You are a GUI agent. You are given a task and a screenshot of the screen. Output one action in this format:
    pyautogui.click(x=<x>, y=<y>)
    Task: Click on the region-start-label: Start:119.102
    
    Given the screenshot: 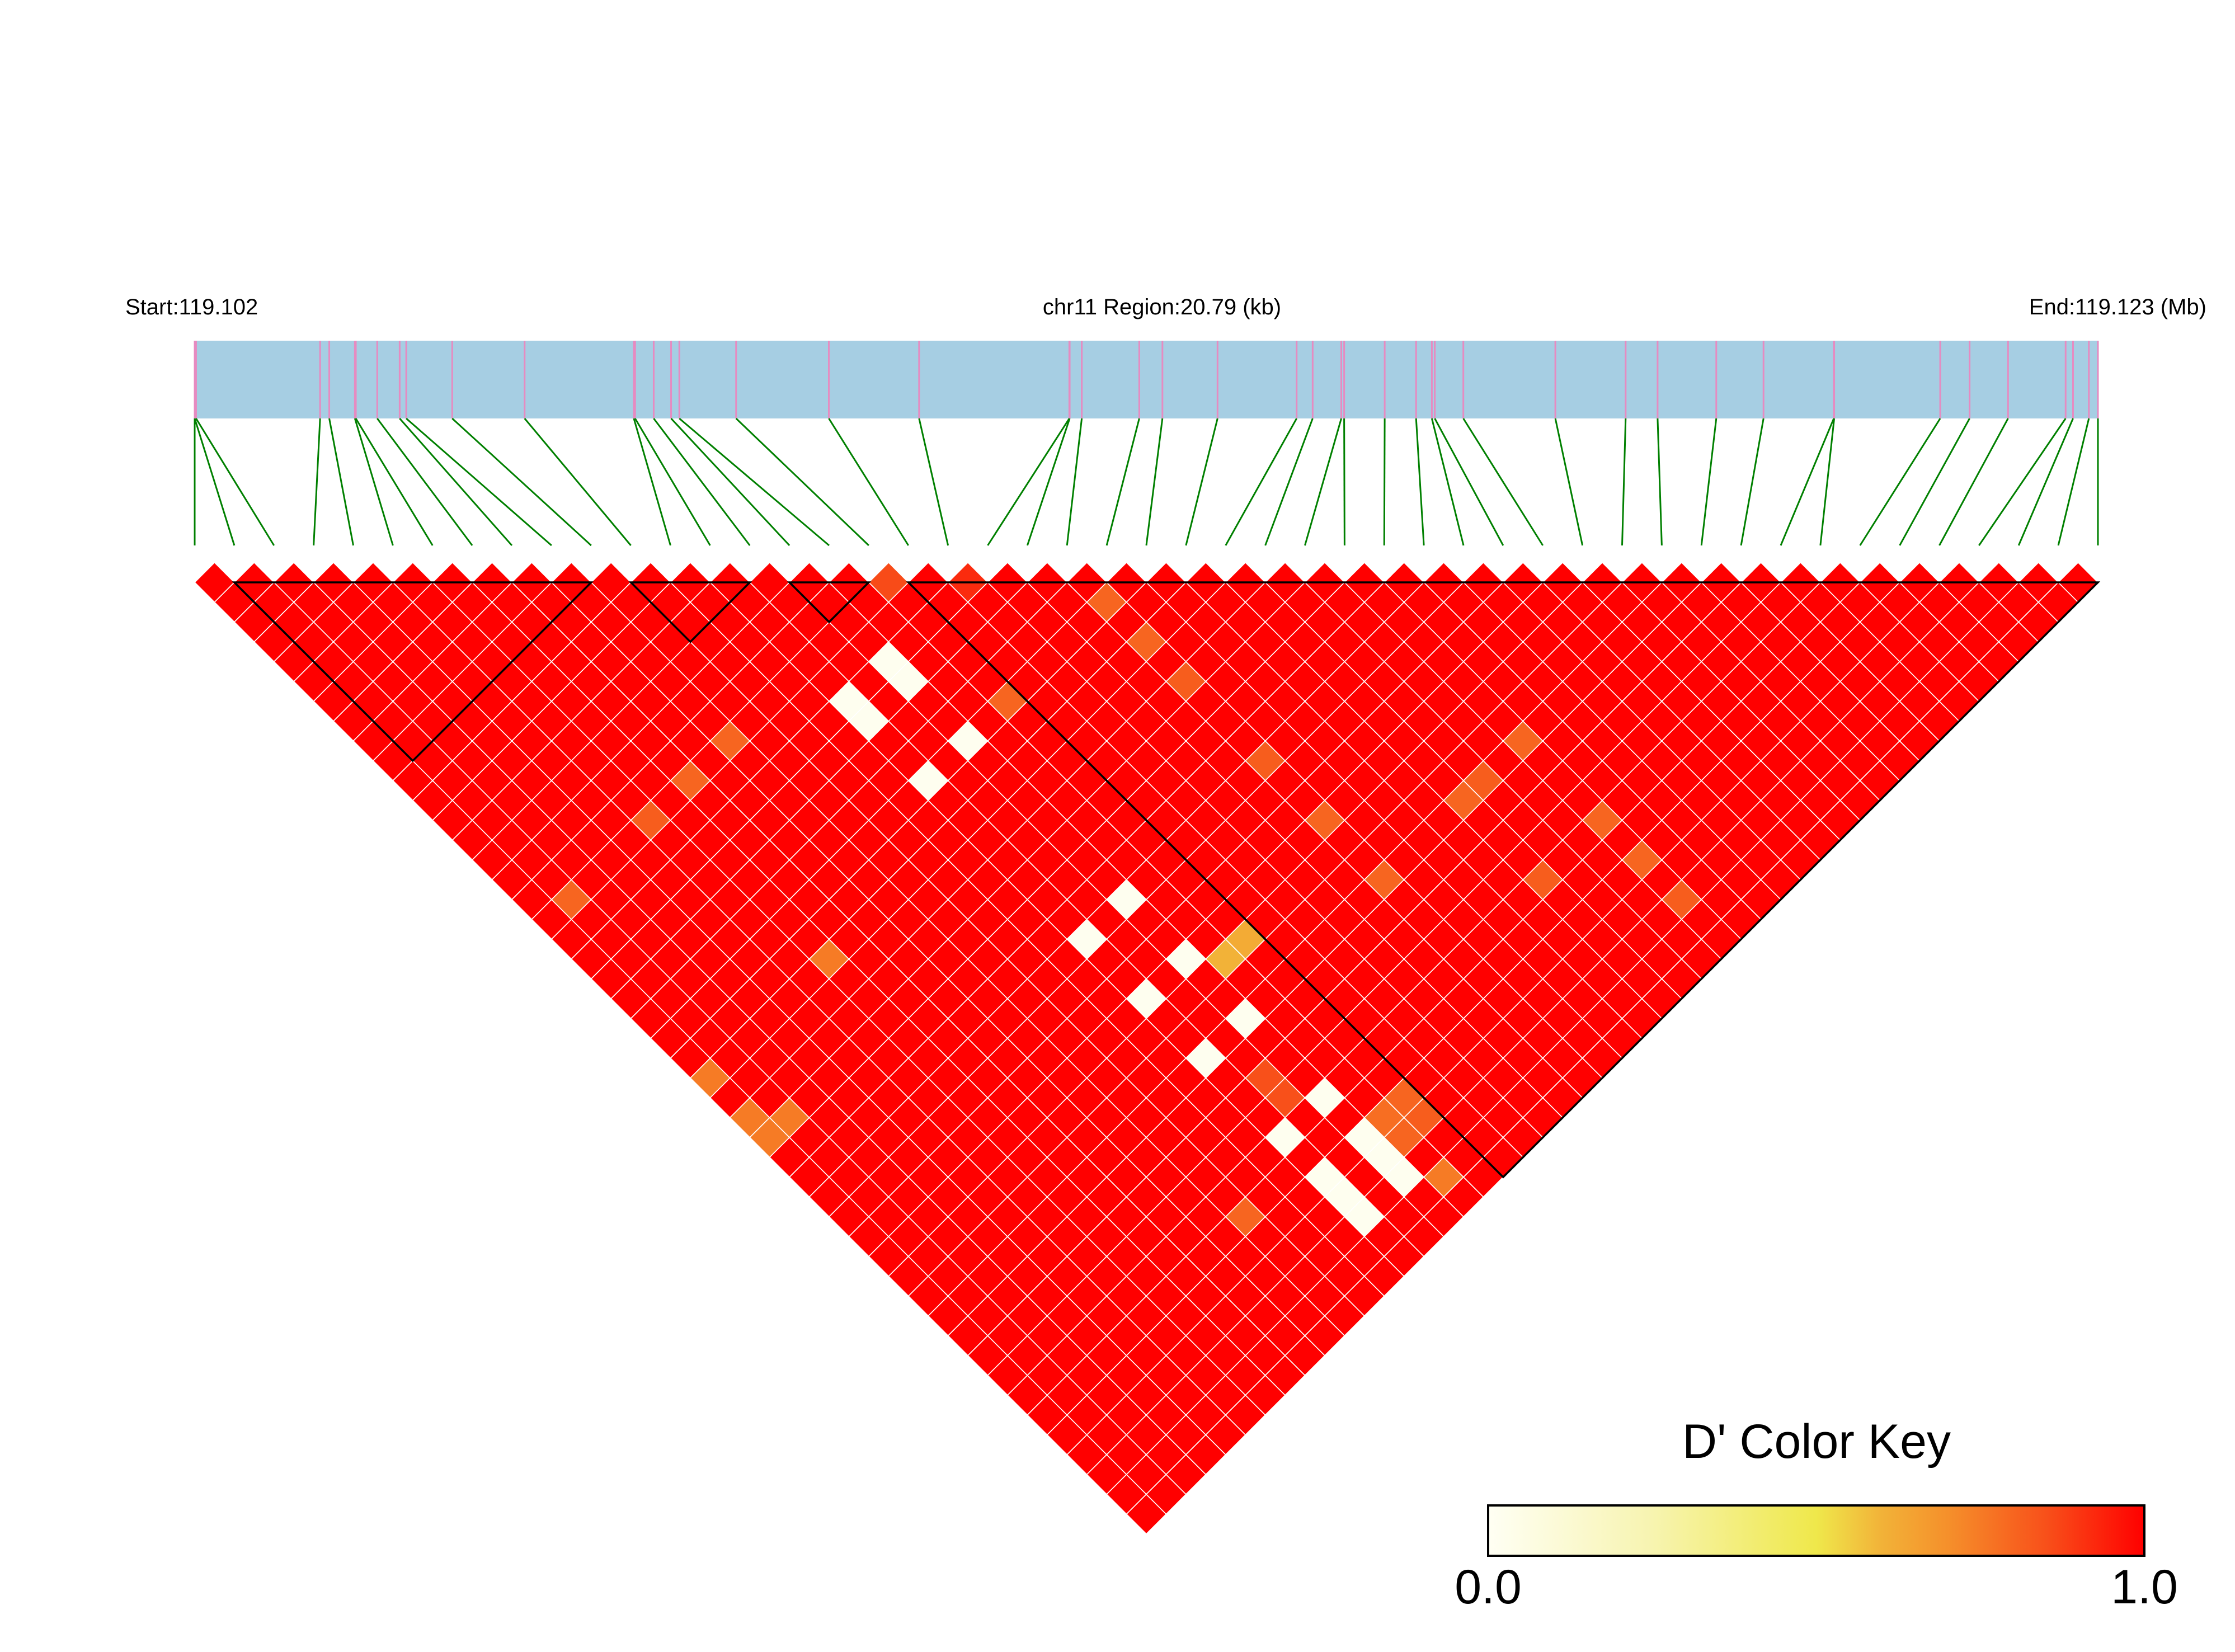 What is the action you would take?
    pyautogui.click(x=191, y=307)
    